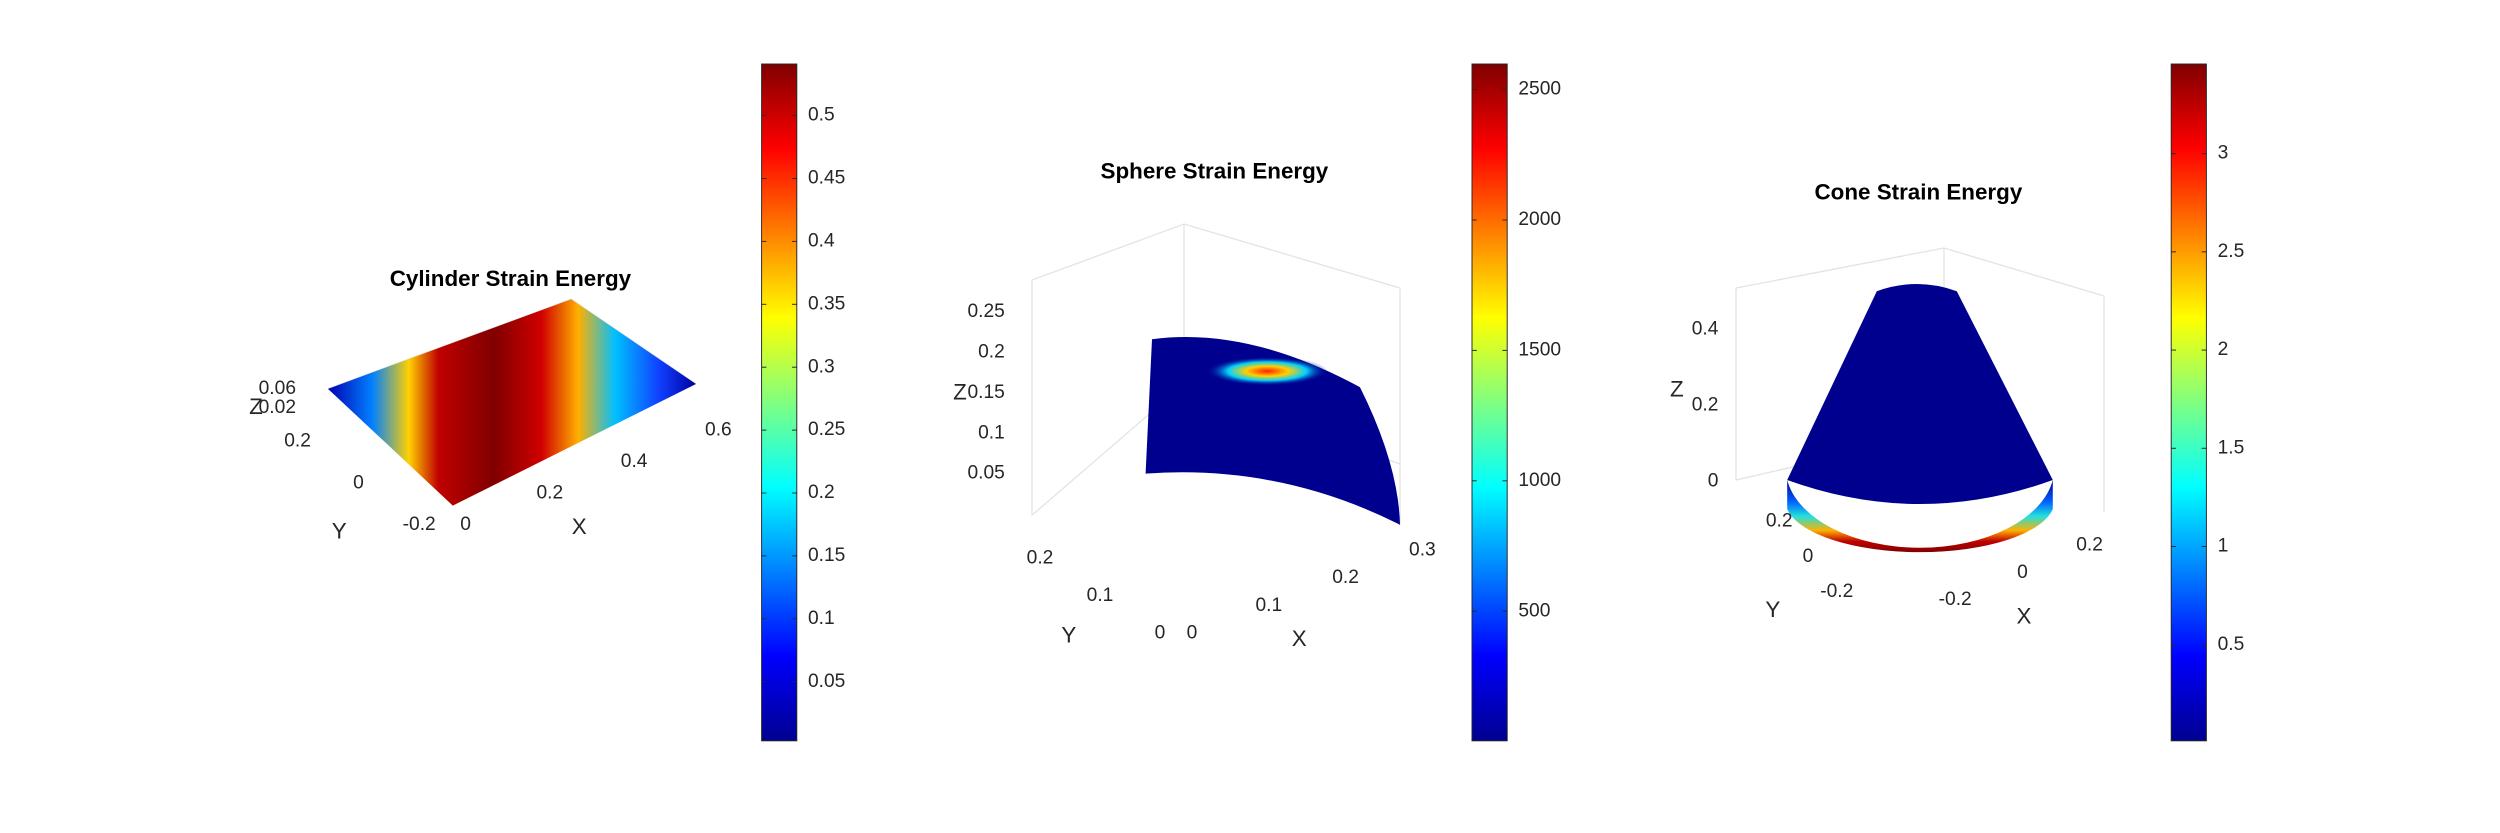 This screenshot has height=833, width=2500. What do you see at coordinates (826, 681) in the screenshot?
I see `colorbar-tick-label: 0.05` at bounding box center [826, 681].